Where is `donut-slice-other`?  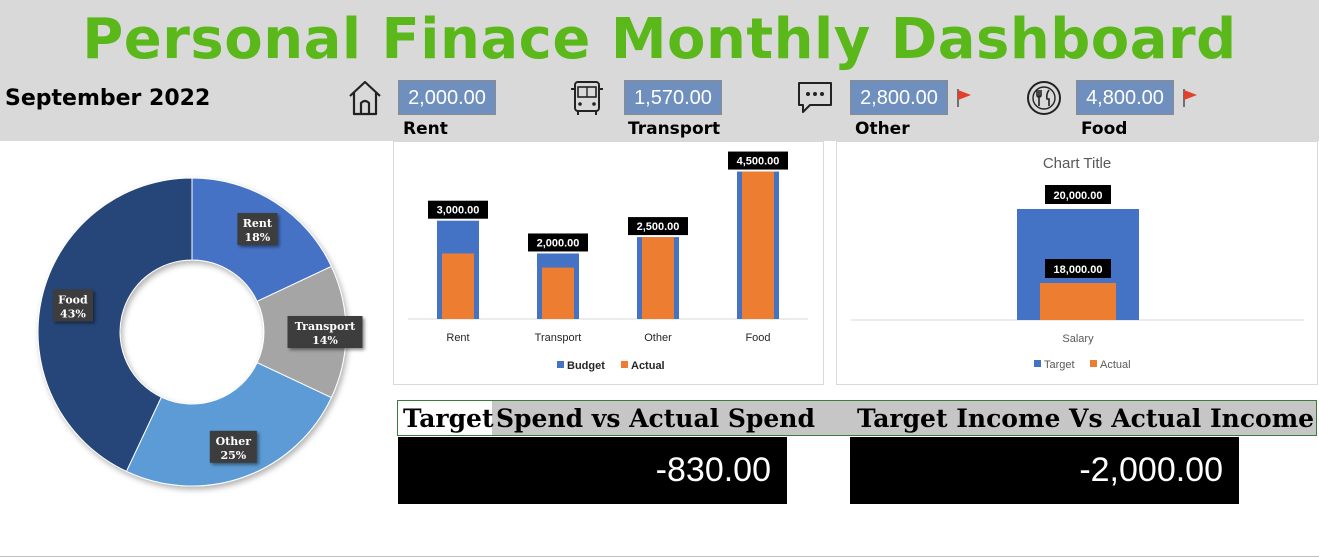 donut-slice-other is located at coordinates (229, 424).